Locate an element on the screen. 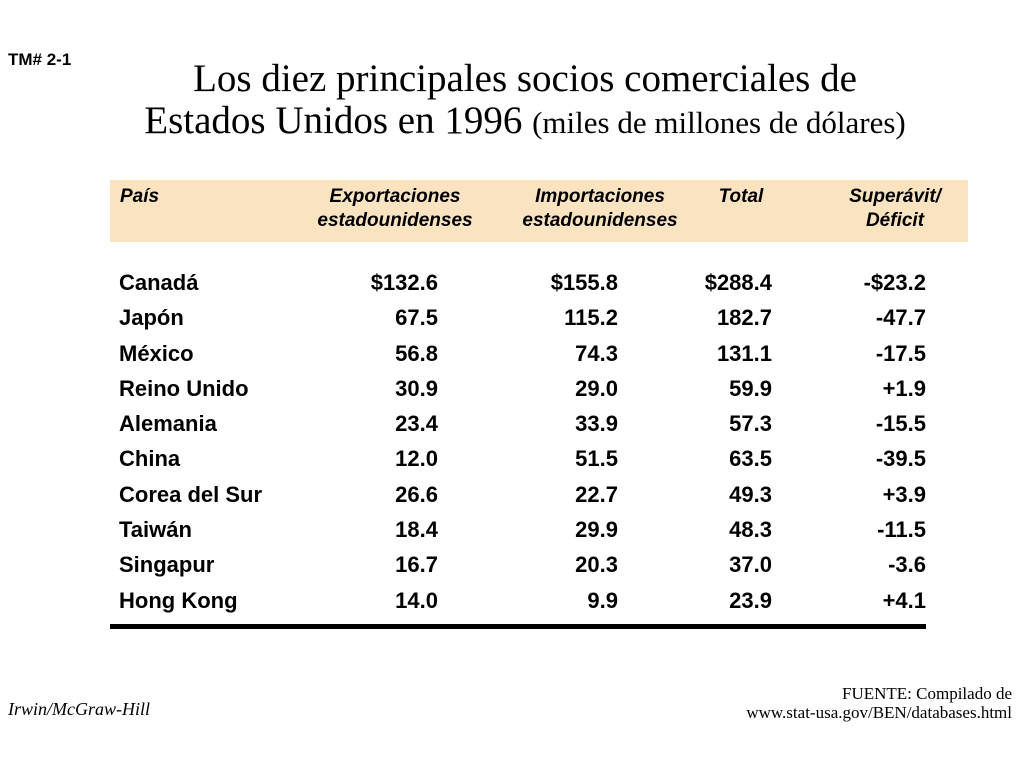 This screenshot has height=768, width=1024. cell-country: China is located at coordinates (150, 459).